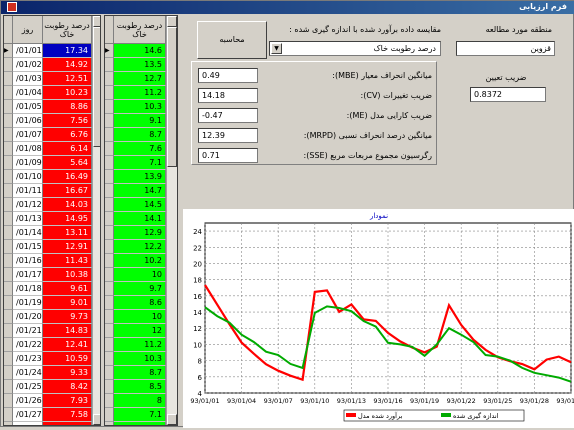 The image size is (574, 430). I want to click on table-row: /01/09 5.64, so click(52, 163).